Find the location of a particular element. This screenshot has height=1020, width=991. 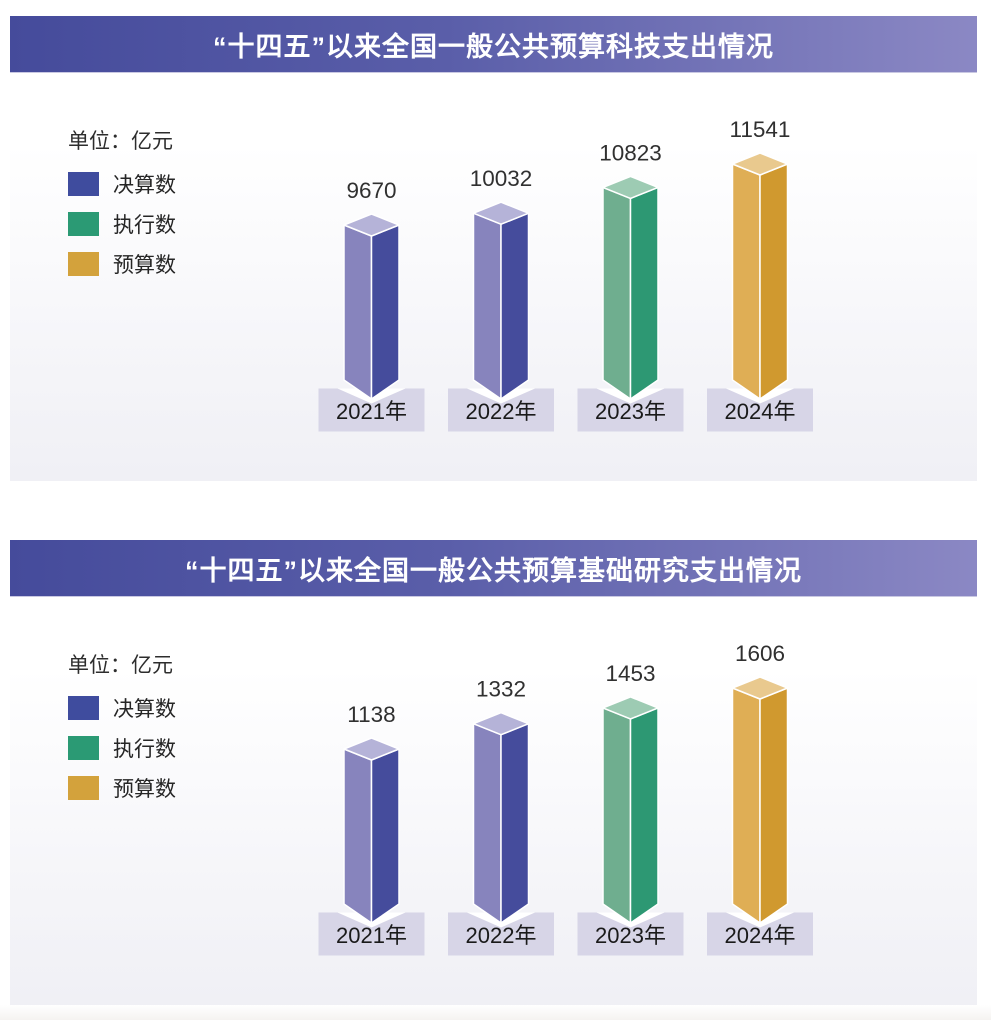

chart-title-bar: “十四五”以来全国一般公共预算科技支出情况 is located at coordinates (493, 44).